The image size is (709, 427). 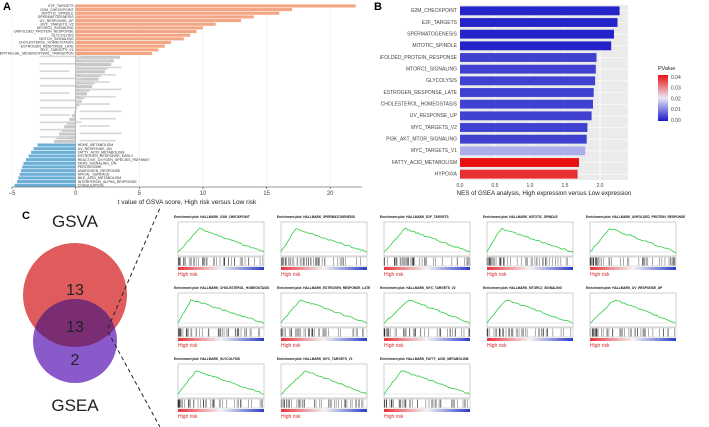 What do you see at coordinates (52, 156) in the screenshot?
I see `bar-estrogen_response_early` at bounding box center [52, 156].